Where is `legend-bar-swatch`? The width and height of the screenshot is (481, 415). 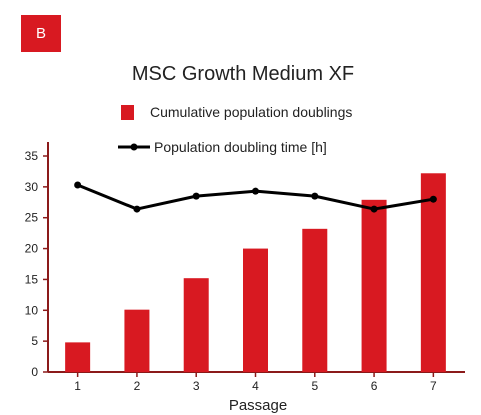 legend-bar-swatch is located at coordinates (127, 112).